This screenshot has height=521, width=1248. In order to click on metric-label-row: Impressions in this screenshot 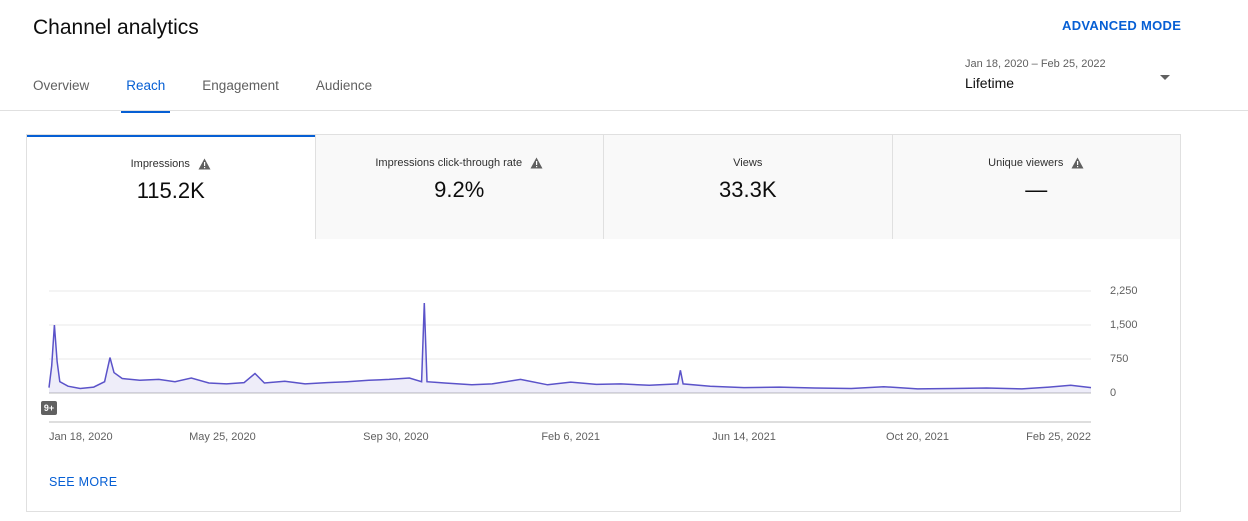, I will do `click(171, 164)`.